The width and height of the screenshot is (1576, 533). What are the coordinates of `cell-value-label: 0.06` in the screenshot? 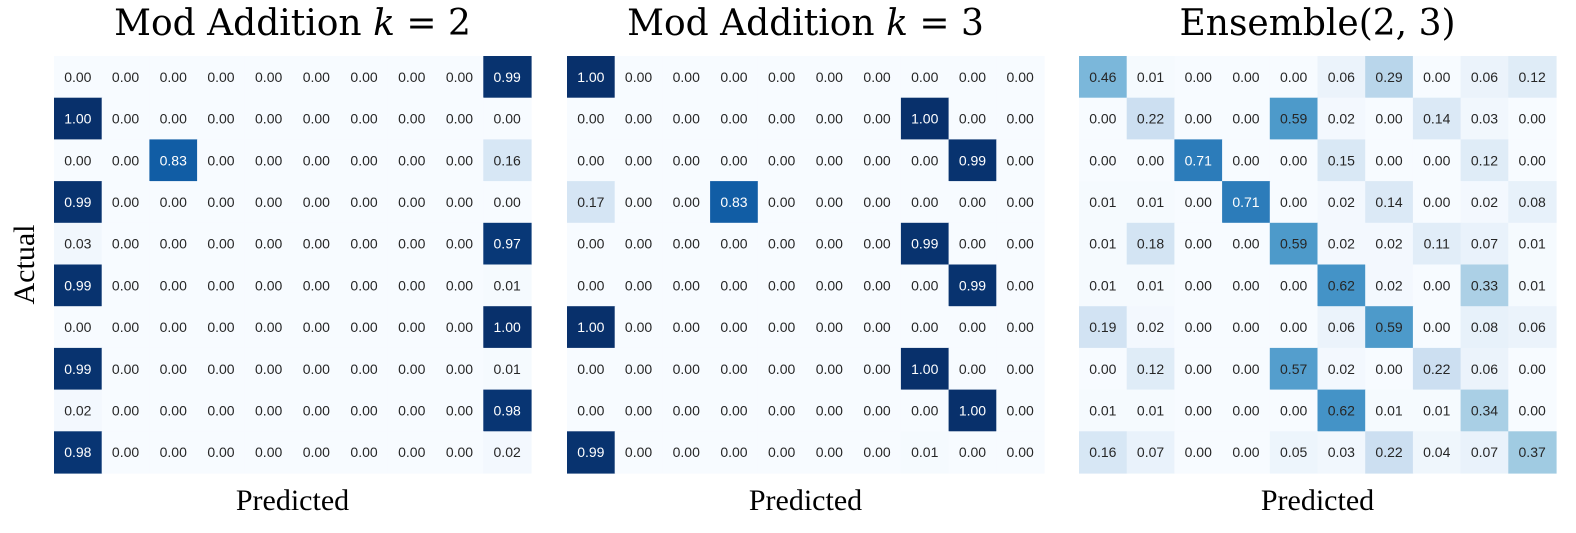 It's located at (1341, 327).